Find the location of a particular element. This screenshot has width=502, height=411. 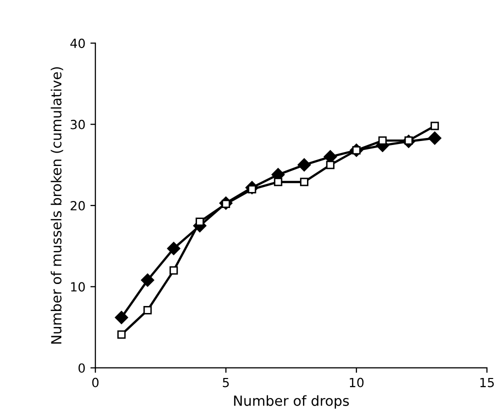

x-tick-label: 15 is located at coordinates (487, 383).